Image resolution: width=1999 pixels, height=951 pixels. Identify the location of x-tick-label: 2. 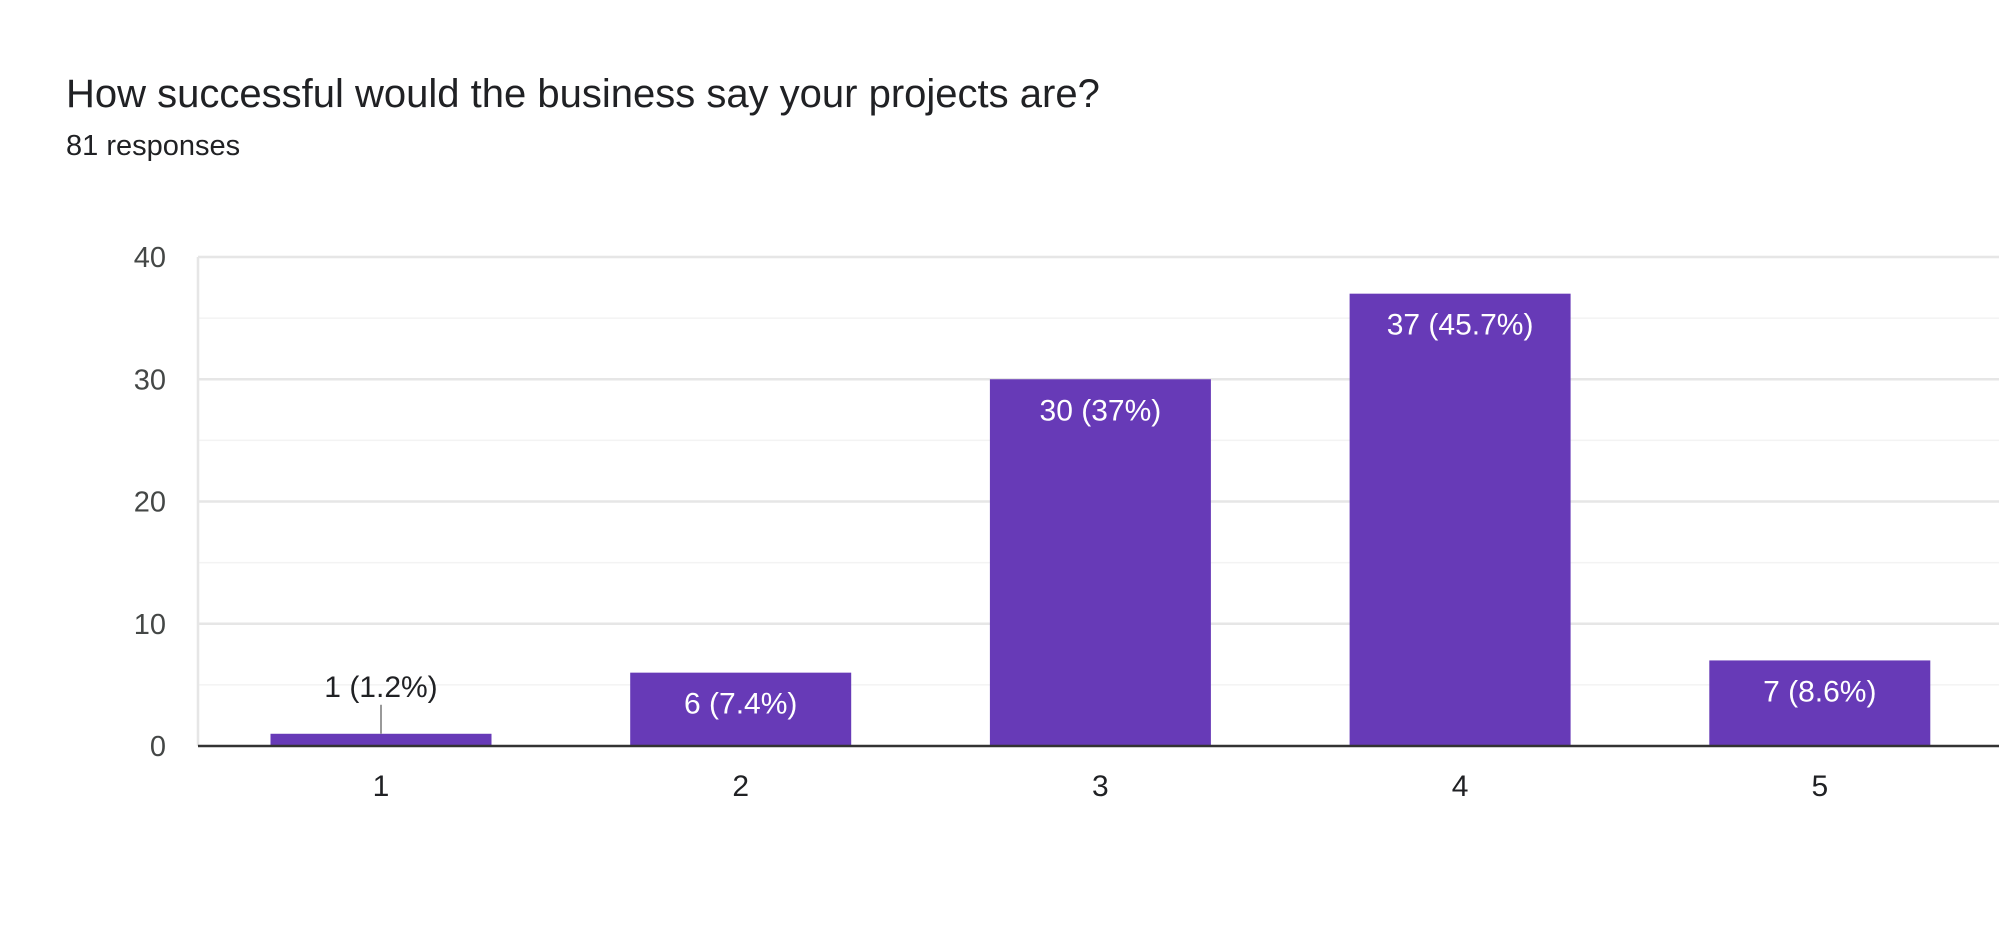
(740, 786).